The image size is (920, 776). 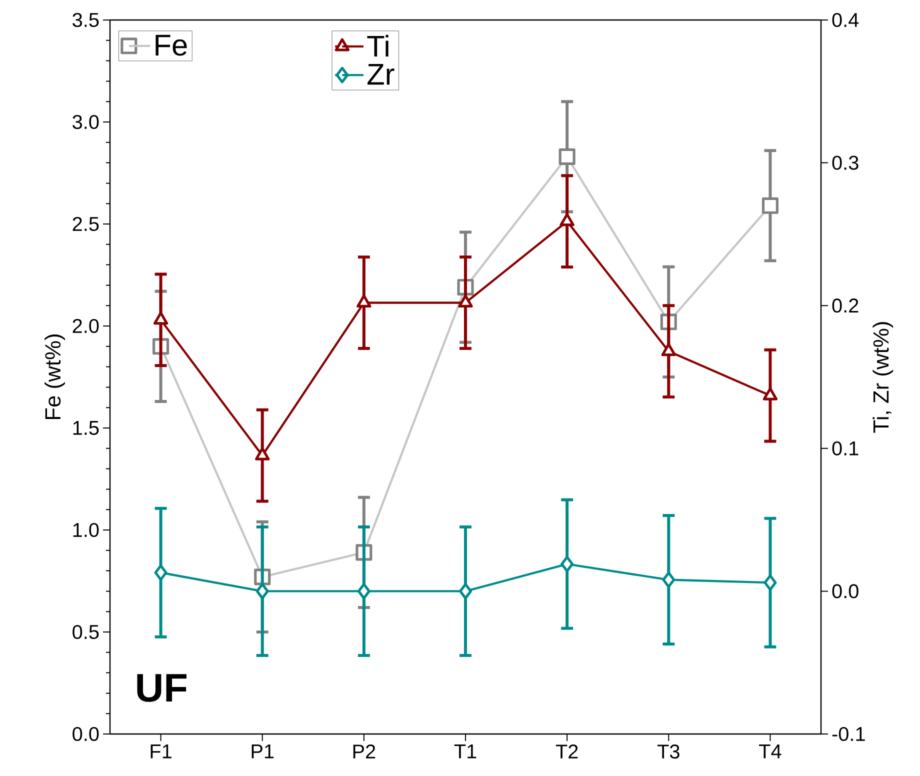 What do you see at coordinates (161, 751) in the screenshot?
I see `x-tick-label: F1` at bounding box center [161, 751].